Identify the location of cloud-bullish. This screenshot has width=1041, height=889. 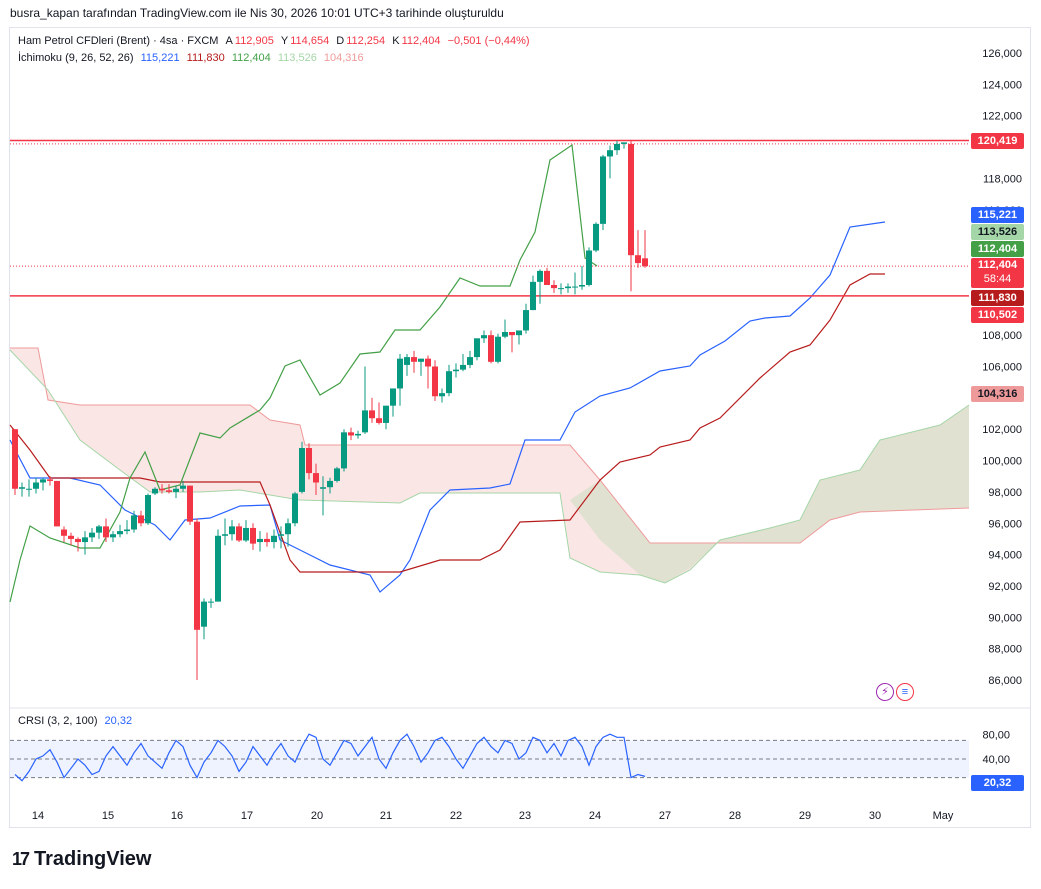
(769, 494).